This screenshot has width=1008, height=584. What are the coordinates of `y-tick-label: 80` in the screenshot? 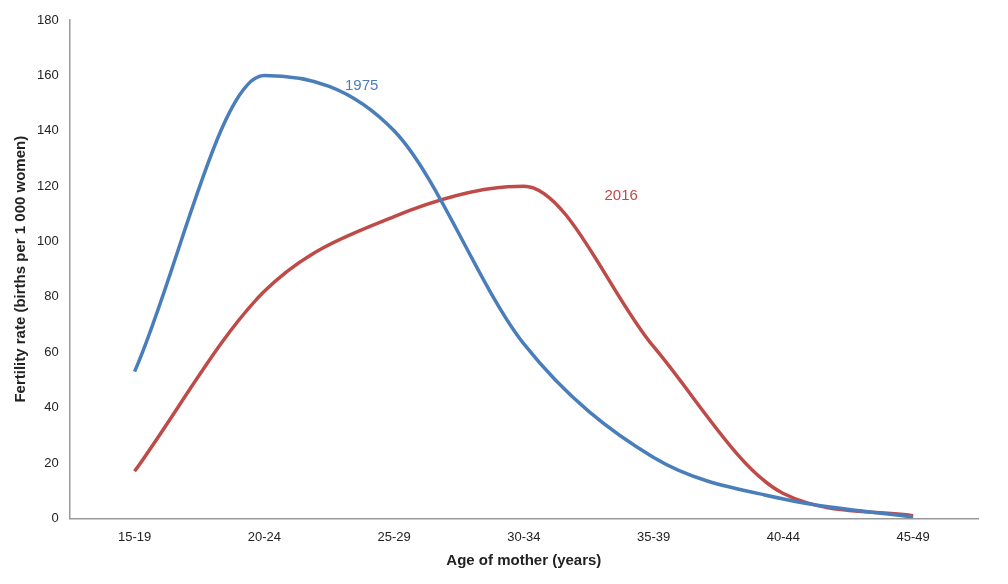 It's located at (51, 296).